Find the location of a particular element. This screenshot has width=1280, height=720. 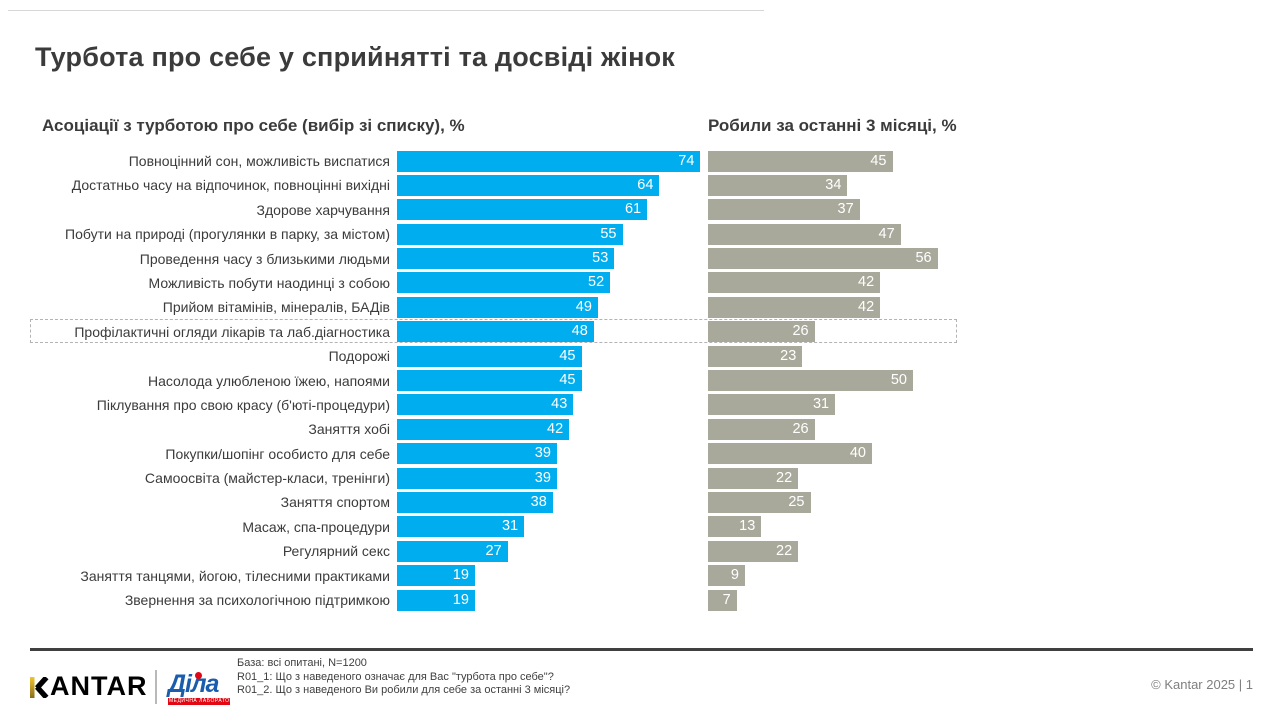

category-label: Регулярний секс is located at coordinates (336, 551).